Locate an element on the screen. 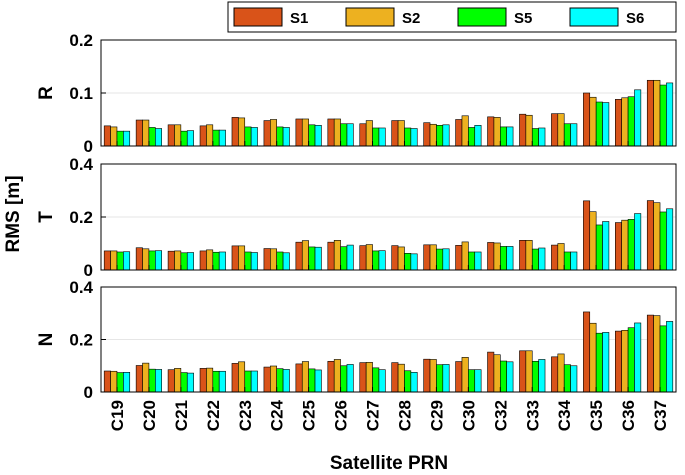 The width and height of the screenshot is (685, 475). bar-s5-c34 is located at coordinates (567, 135).